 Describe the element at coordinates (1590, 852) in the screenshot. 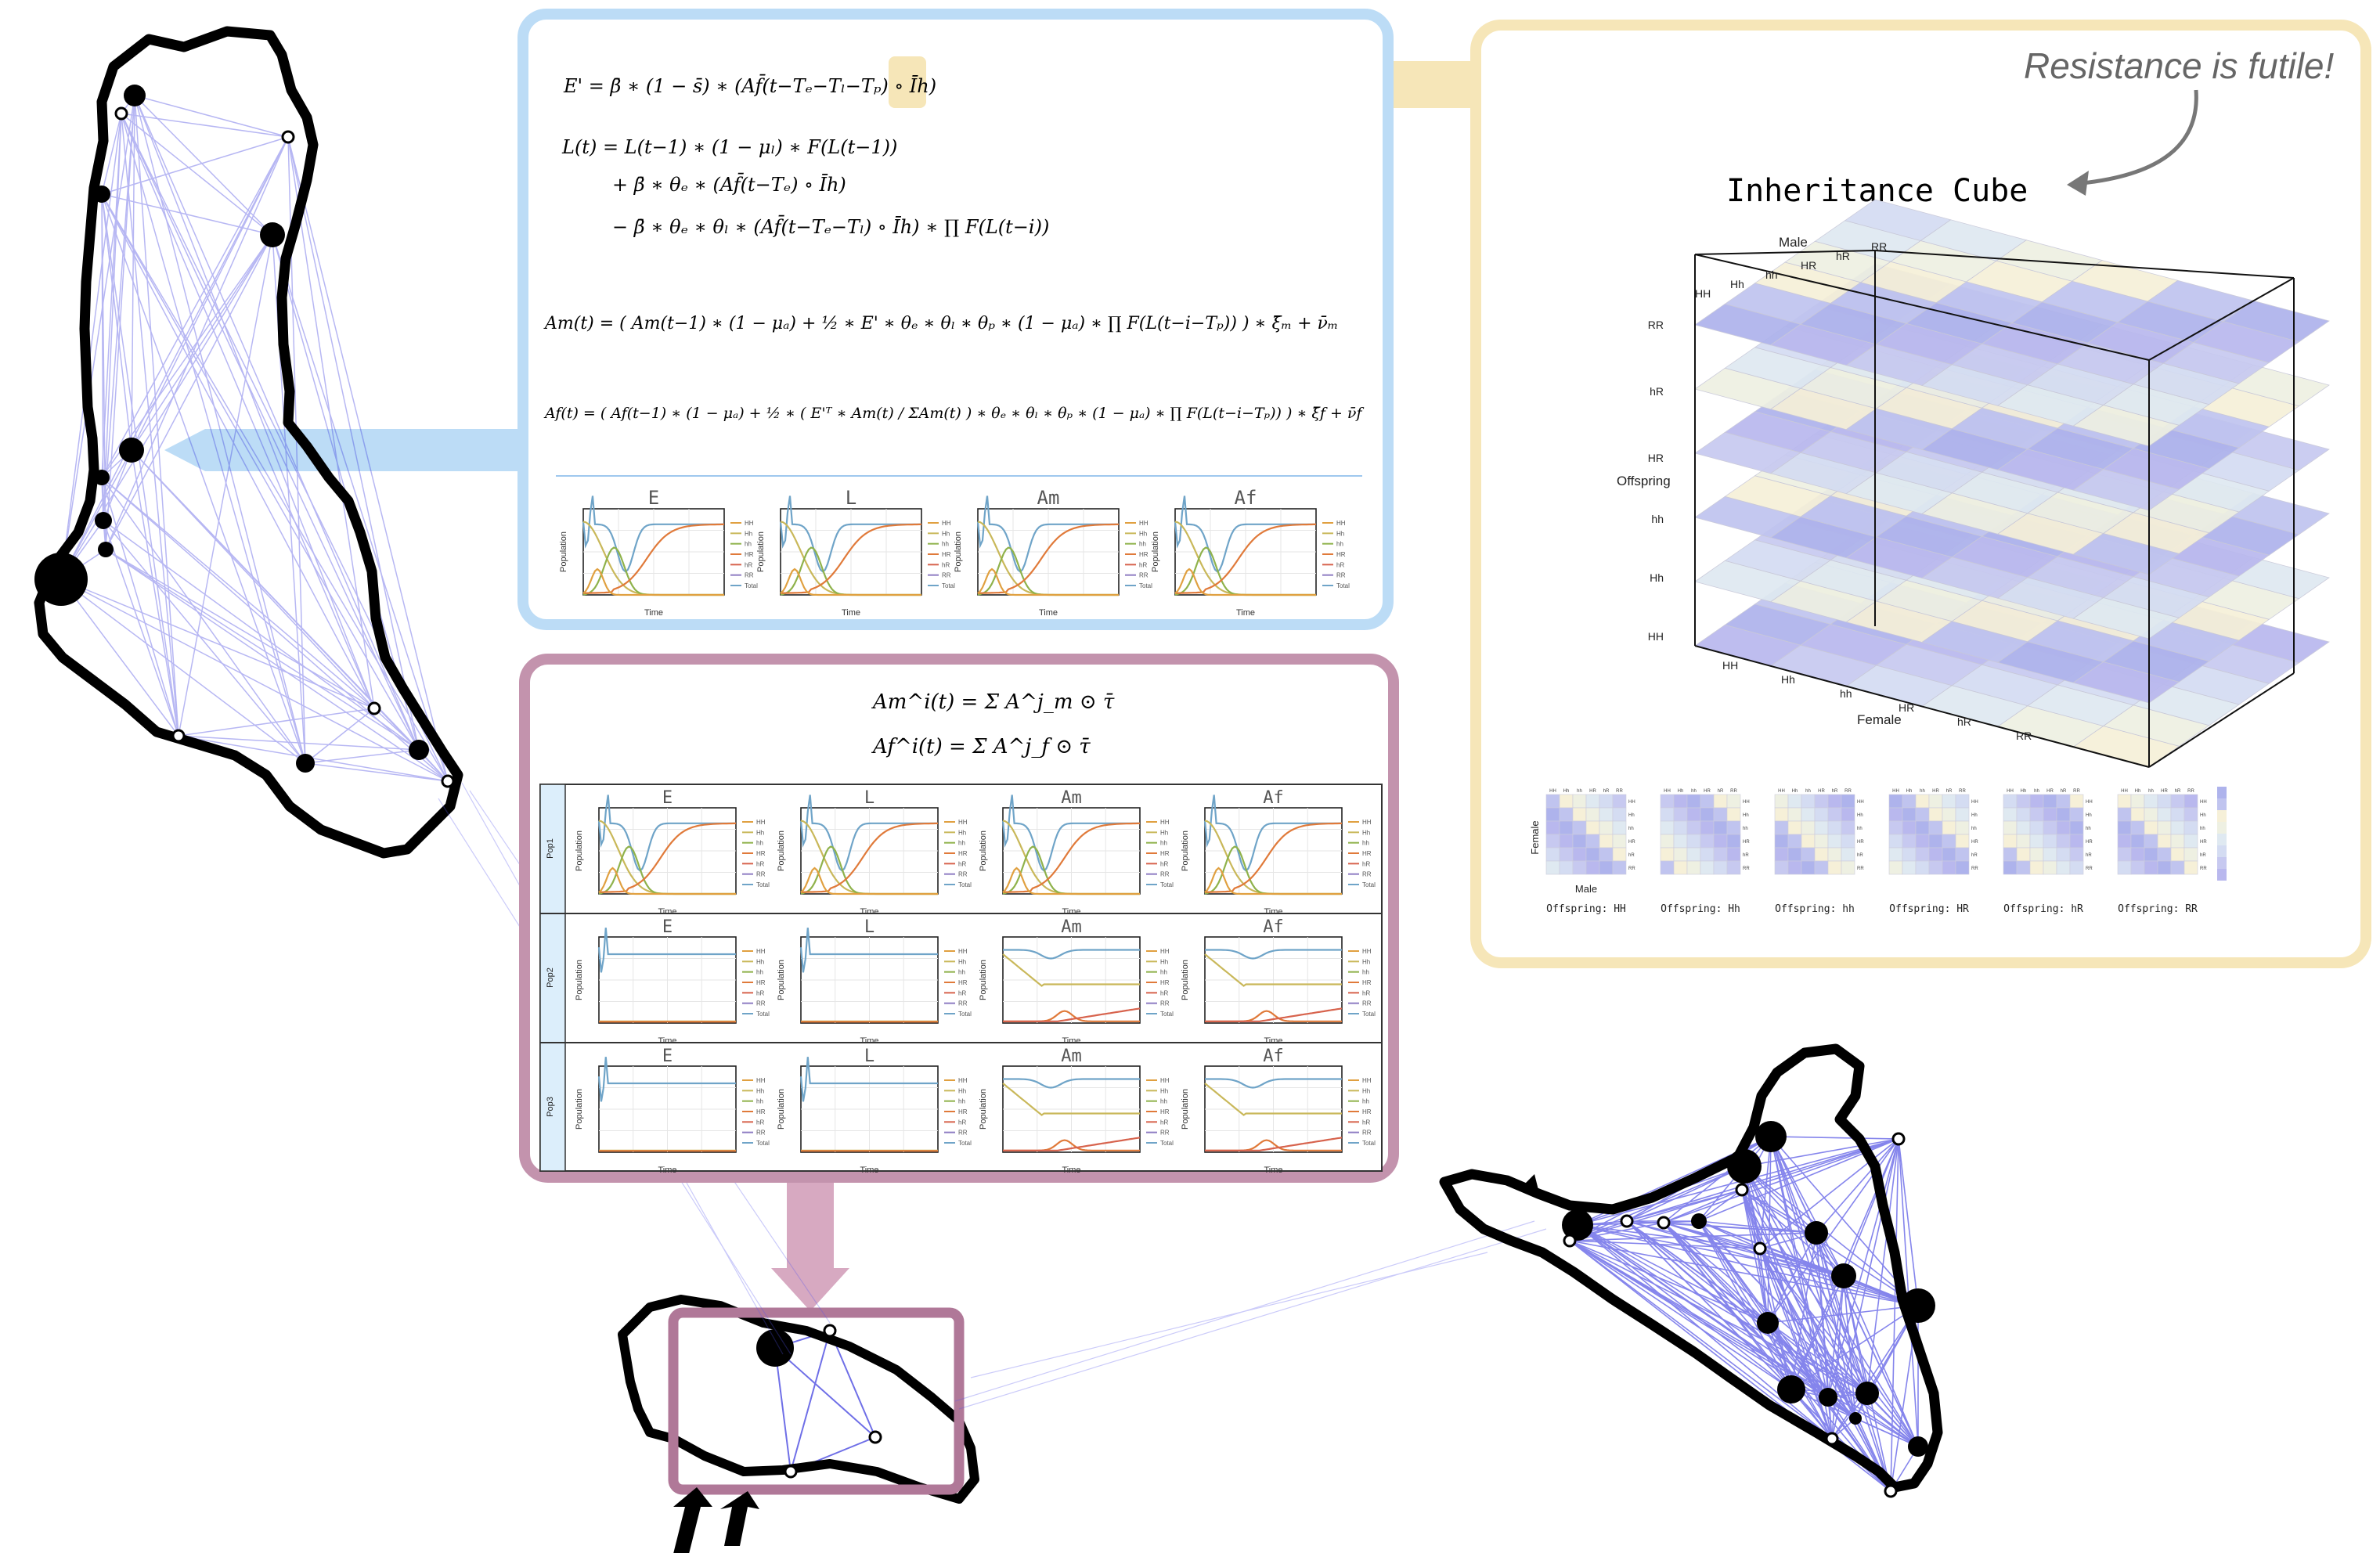

I see `offspring-slice: HH Hh hh HR hR RR HH Hh hh HR hR RR Offspring: HH` at that location.